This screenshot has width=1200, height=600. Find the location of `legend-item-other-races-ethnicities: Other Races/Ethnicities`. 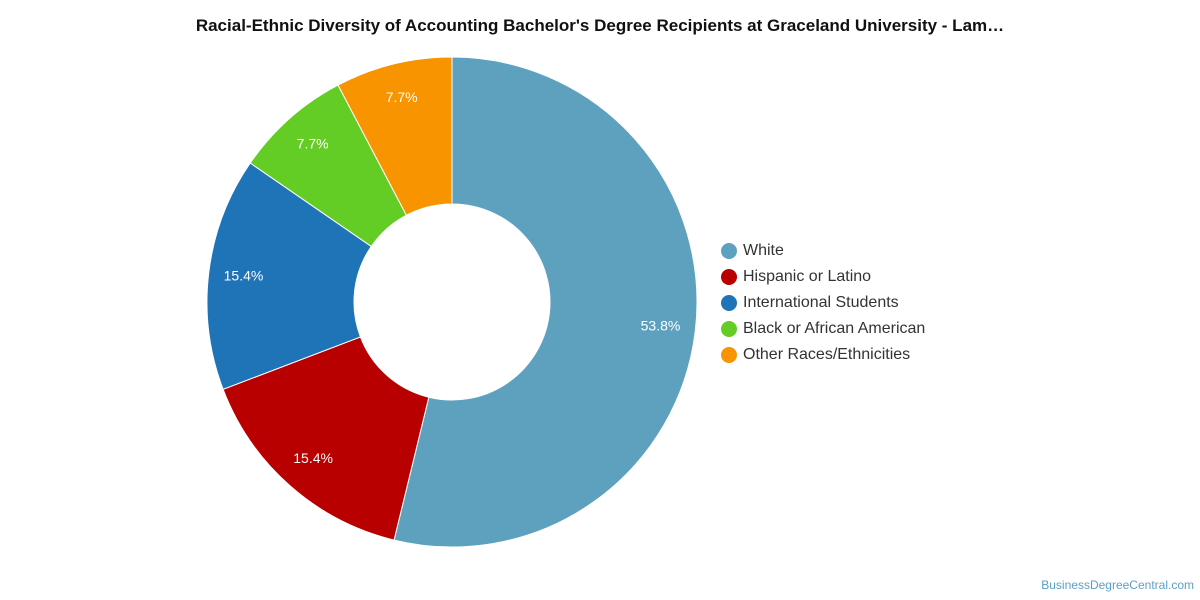

legend-item-other-races-ethnicities: Other Races/Ethnicities is located at coordinates (815, 354).